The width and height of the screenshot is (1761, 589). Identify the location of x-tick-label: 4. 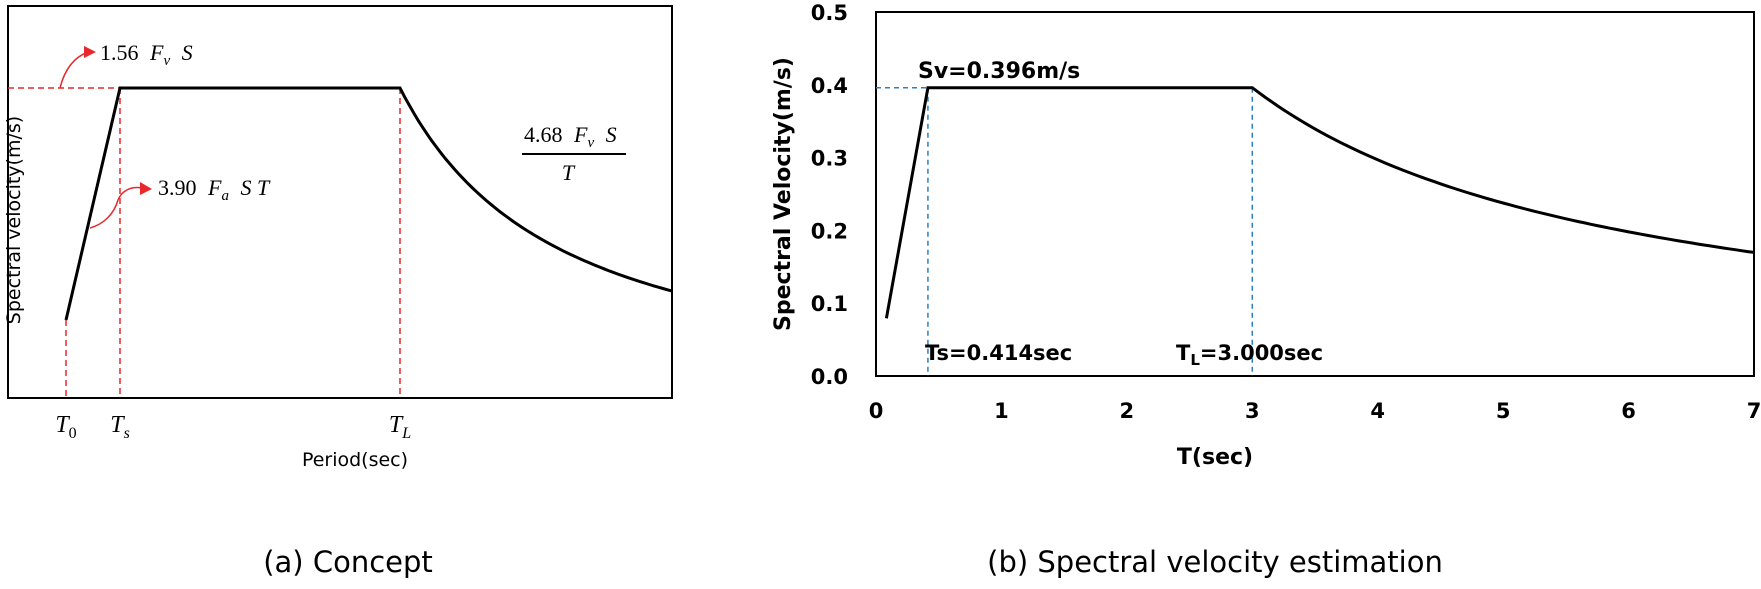
(1377, 411).